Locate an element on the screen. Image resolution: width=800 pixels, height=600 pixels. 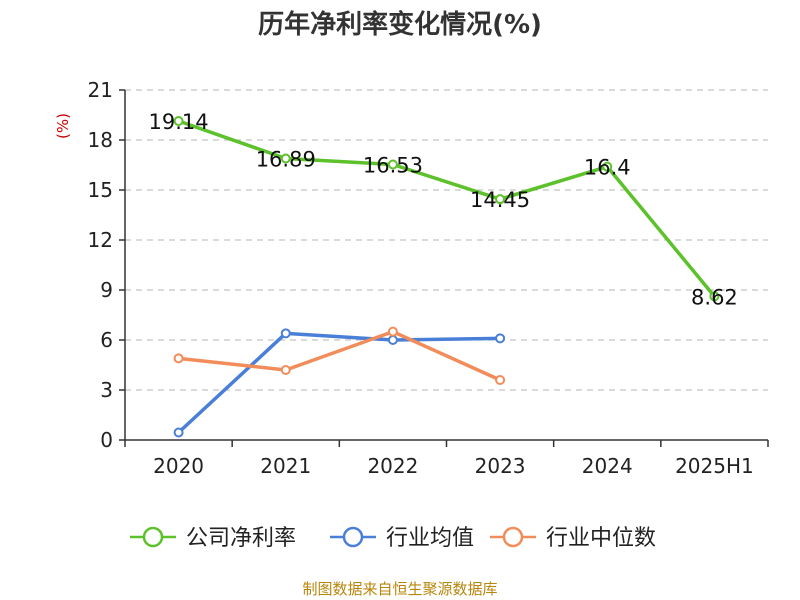
legend-item-1: 行业均值 is located at coordinates (402, 538).